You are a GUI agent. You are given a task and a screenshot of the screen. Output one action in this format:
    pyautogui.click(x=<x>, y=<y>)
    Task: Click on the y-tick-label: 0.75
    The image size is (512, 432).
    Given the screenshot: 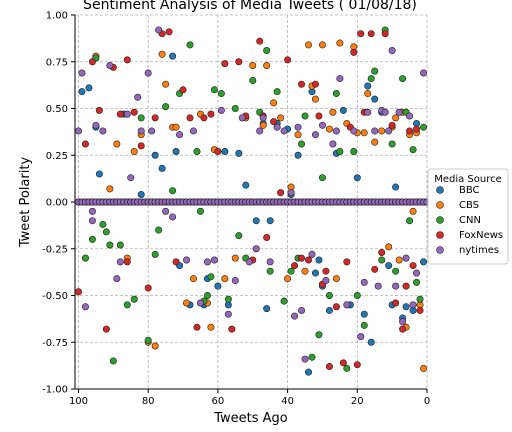 What is the action you would take?
    pyautogui.click(x=57, y=62)
    